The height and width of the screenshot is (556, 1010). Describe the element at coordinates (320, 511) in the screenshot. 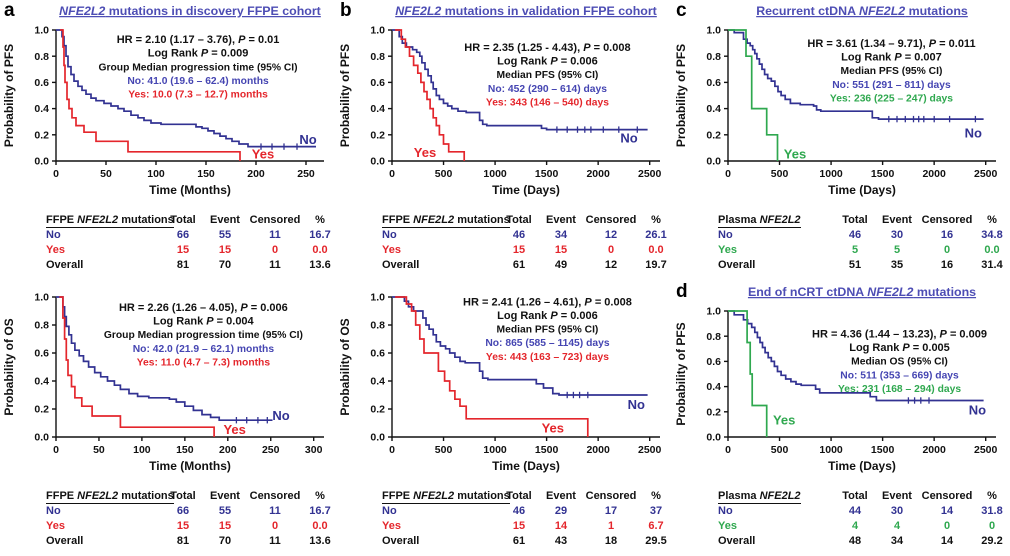

I see `table-cell: 16.7` at that location.